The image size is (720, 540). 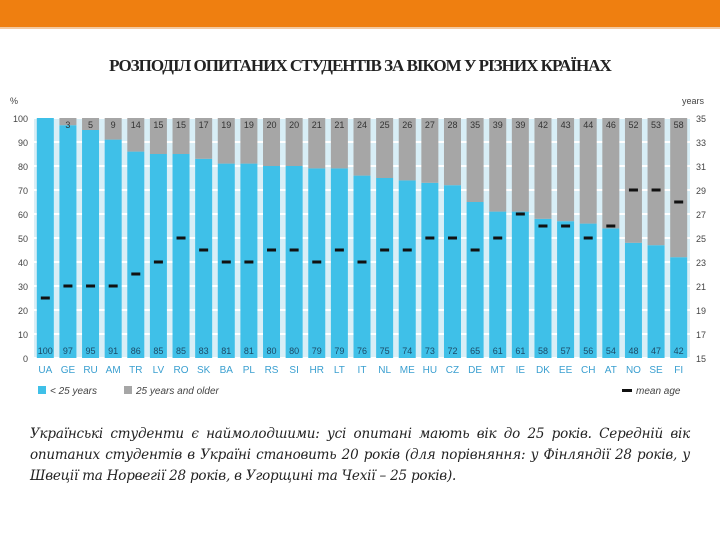 I want to click on value-label-25-and-older: 44, so click(x=588, y=125).